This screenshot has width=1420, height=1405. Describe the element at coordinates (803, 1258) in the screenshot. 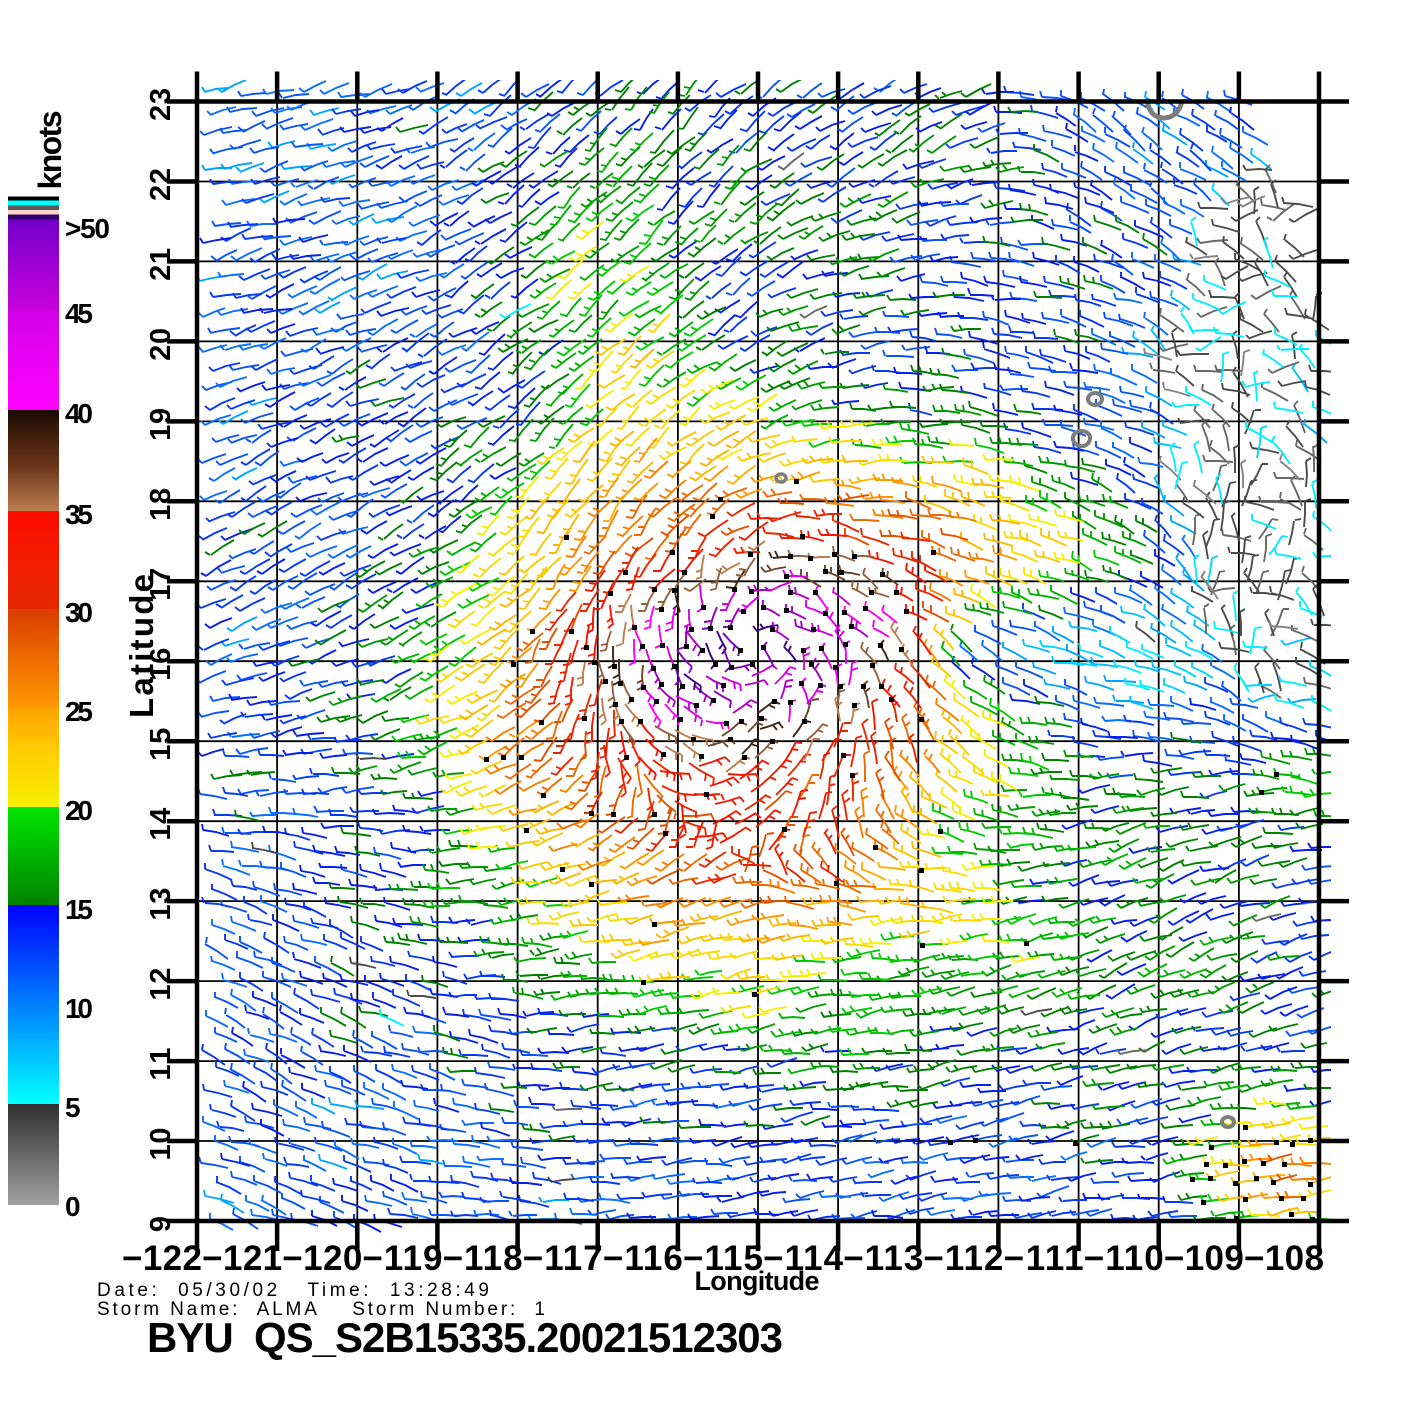

I see `svg-text: −114` at that location.